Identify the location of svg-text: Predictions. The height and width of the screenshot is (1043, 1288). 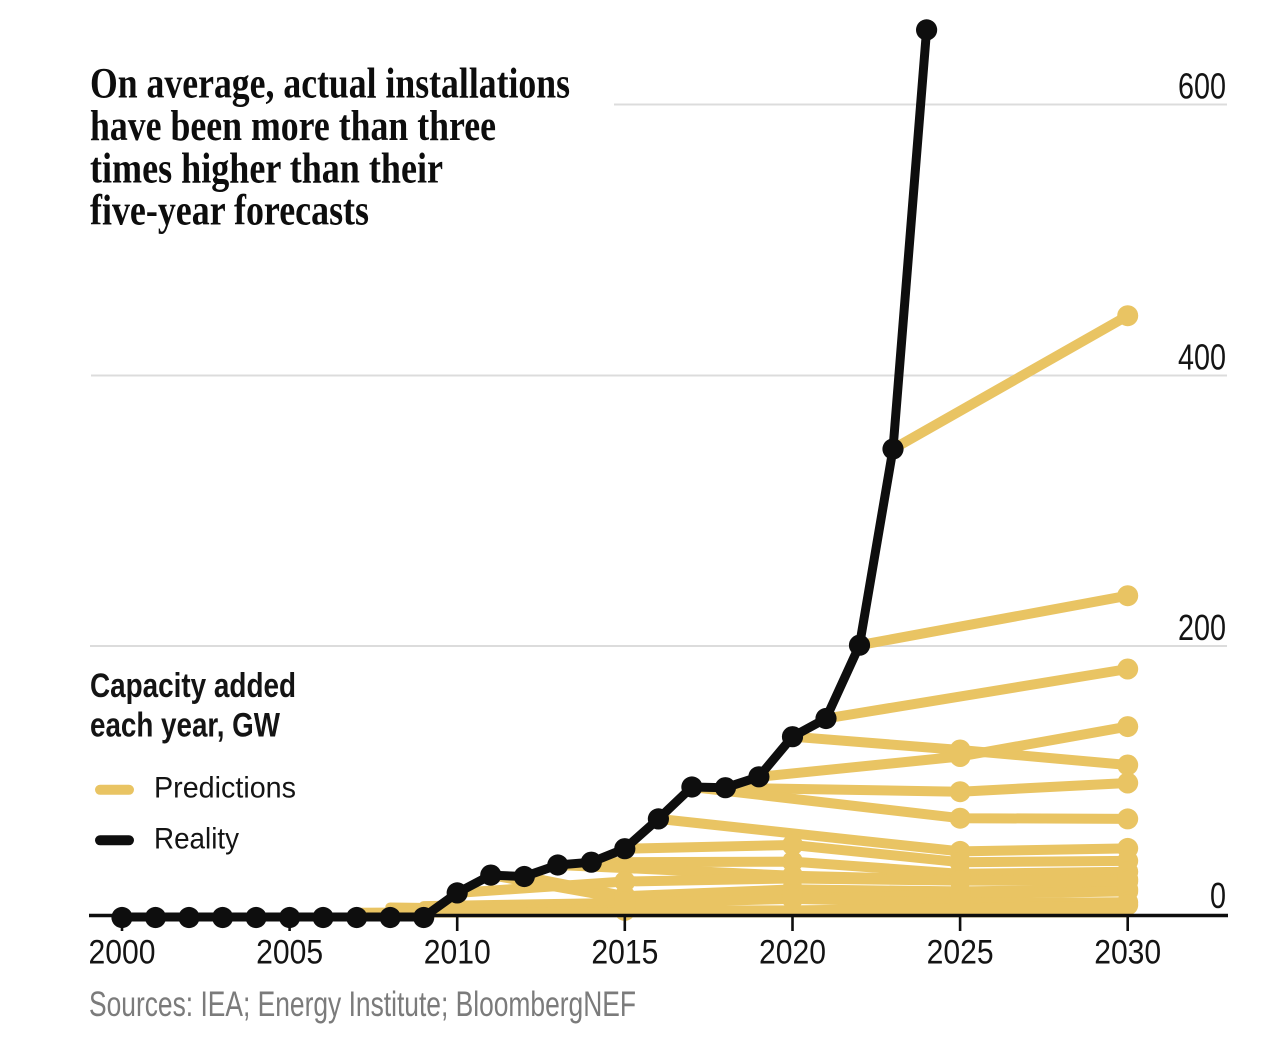
(225, 787).